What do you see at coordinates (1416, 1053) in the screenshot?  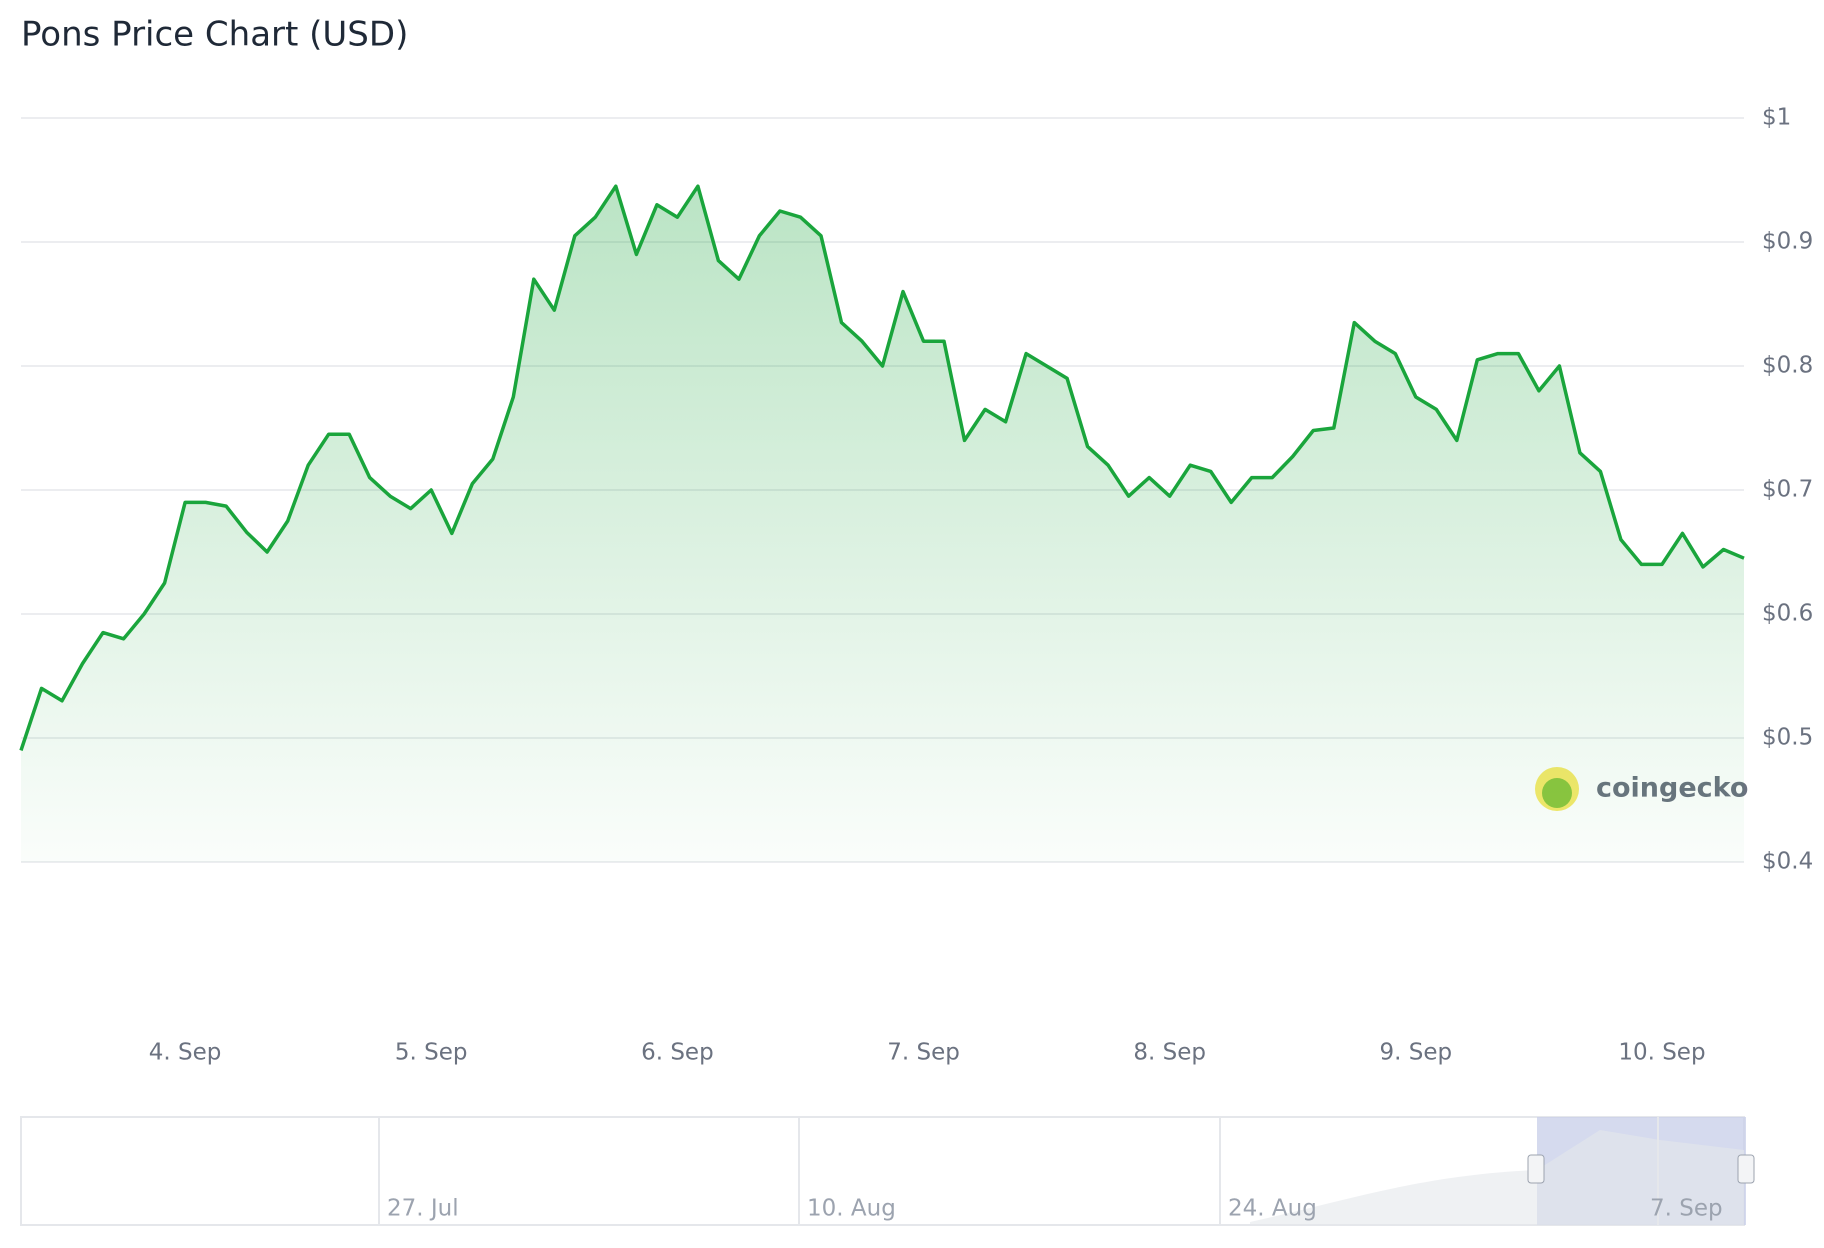 I see `x-tick-label: 9. Sep` at bounding box center [1416, 1053].